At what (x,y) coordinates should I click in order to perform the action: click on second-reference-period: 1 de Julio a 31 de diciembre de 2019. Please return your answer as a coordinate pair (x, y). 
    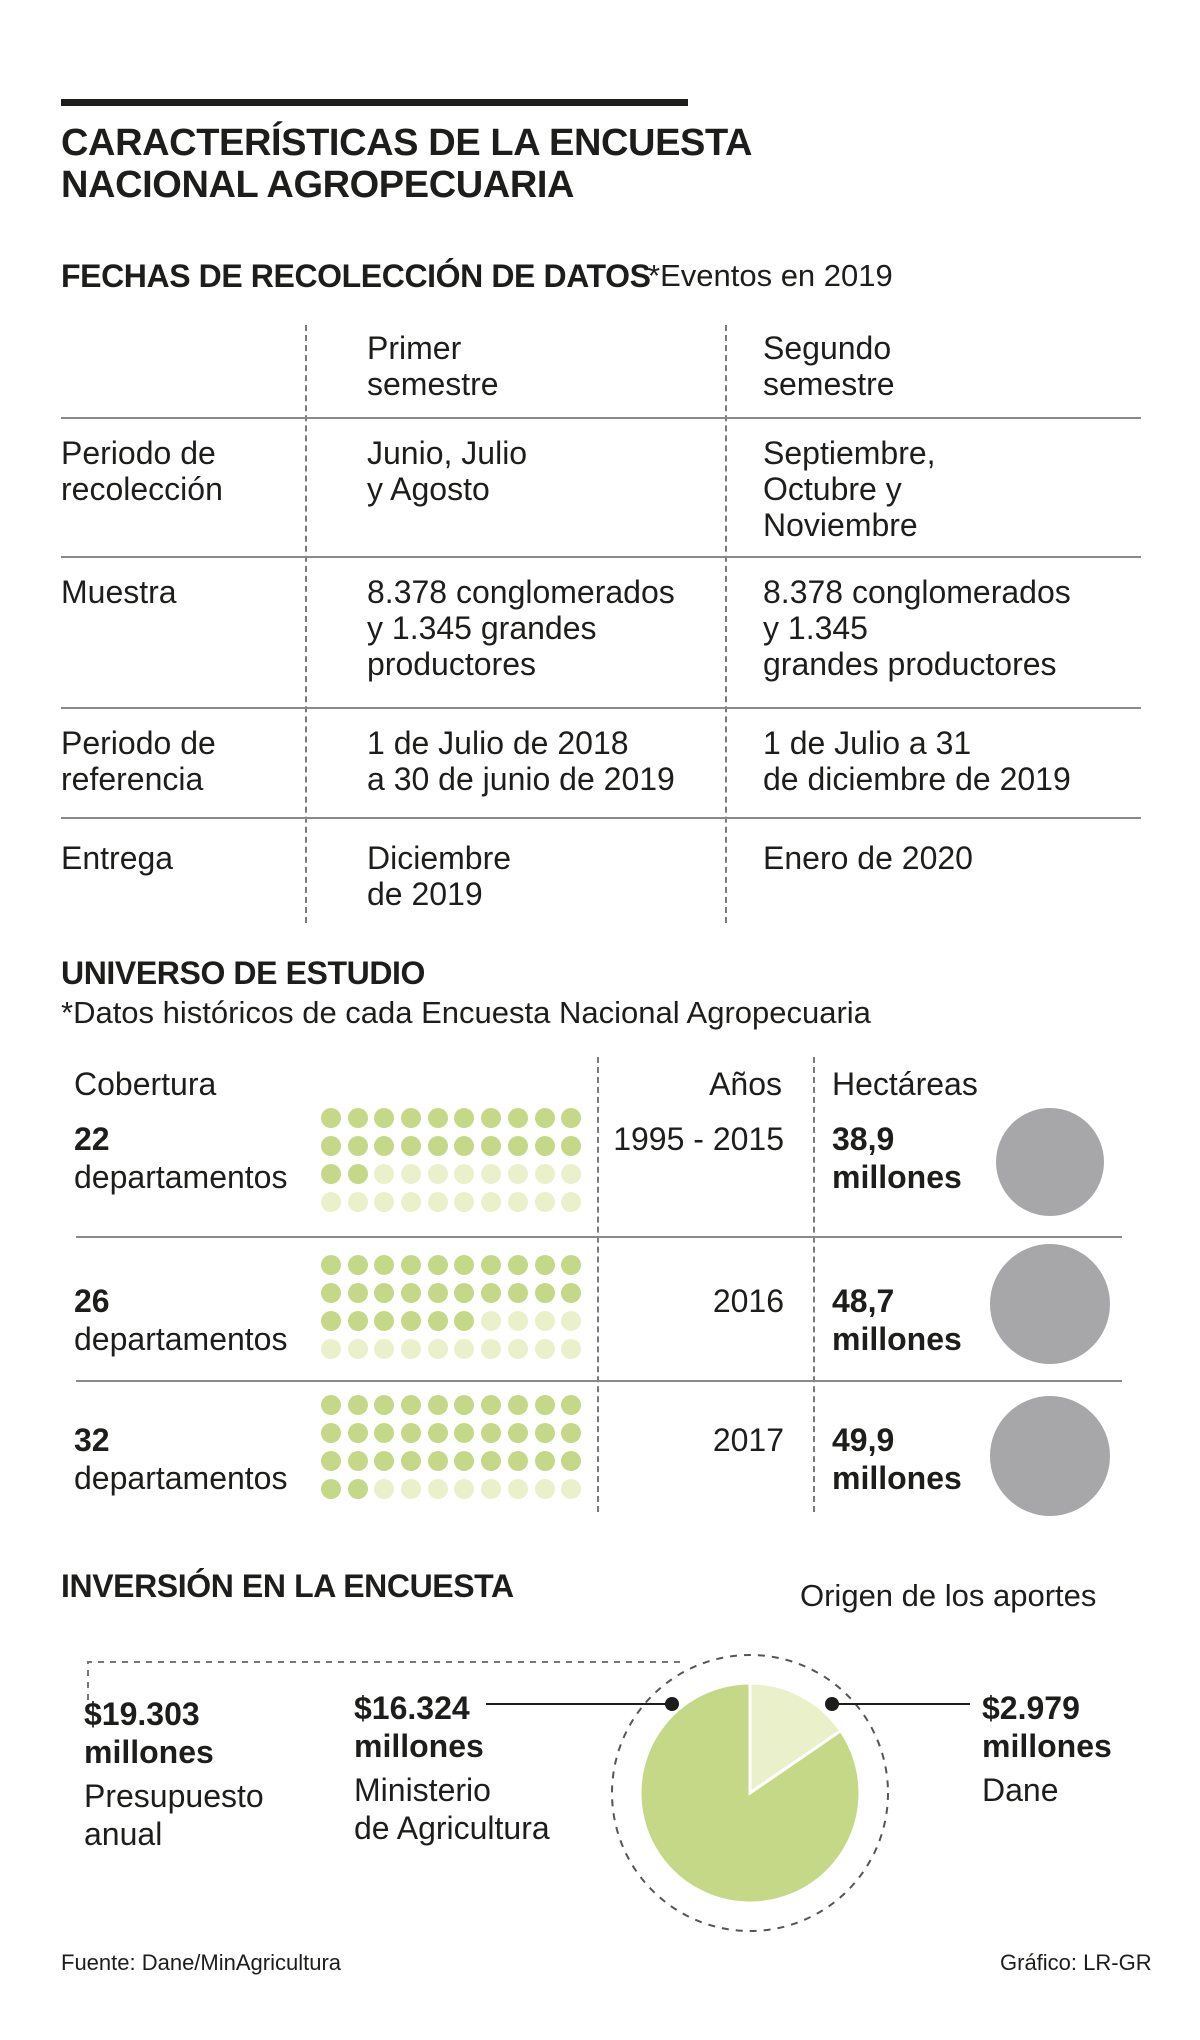
    Looking at the image, I should click on (917, 761).